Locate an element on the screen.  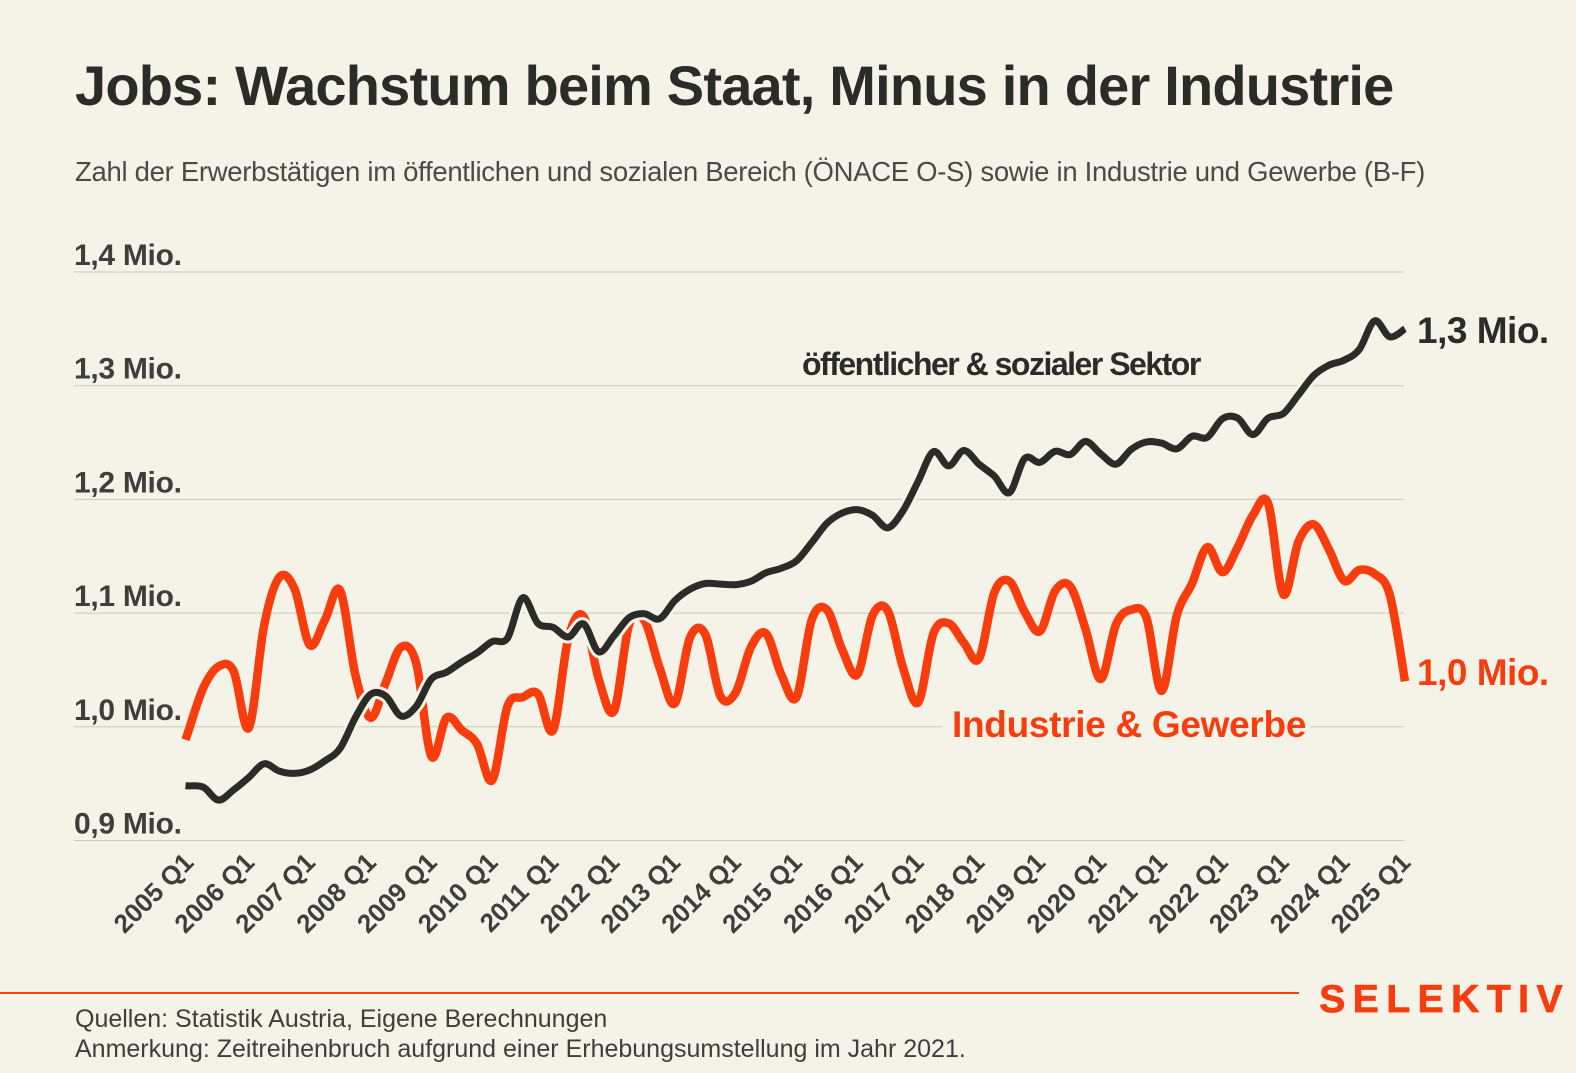
svg-text: SELEKTIV is located at coordinates (1444, 999).